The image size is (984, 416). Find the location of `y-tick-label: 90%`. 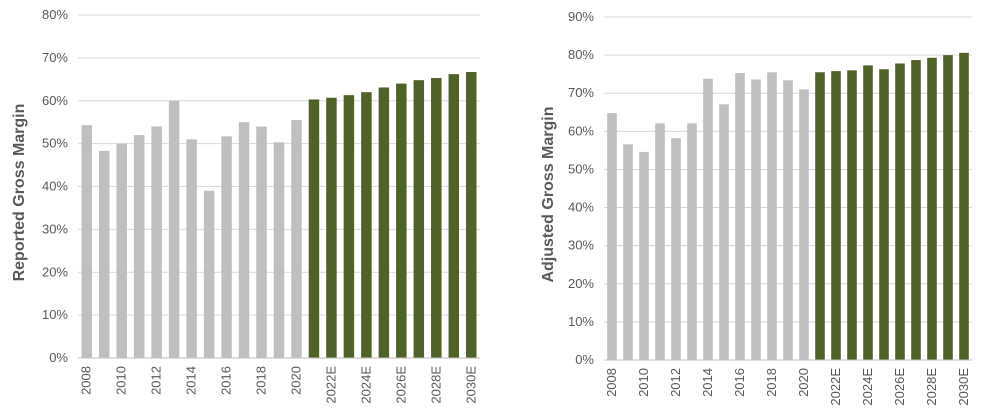

y-tick-label: 90% is located at coordinates (581, 16).